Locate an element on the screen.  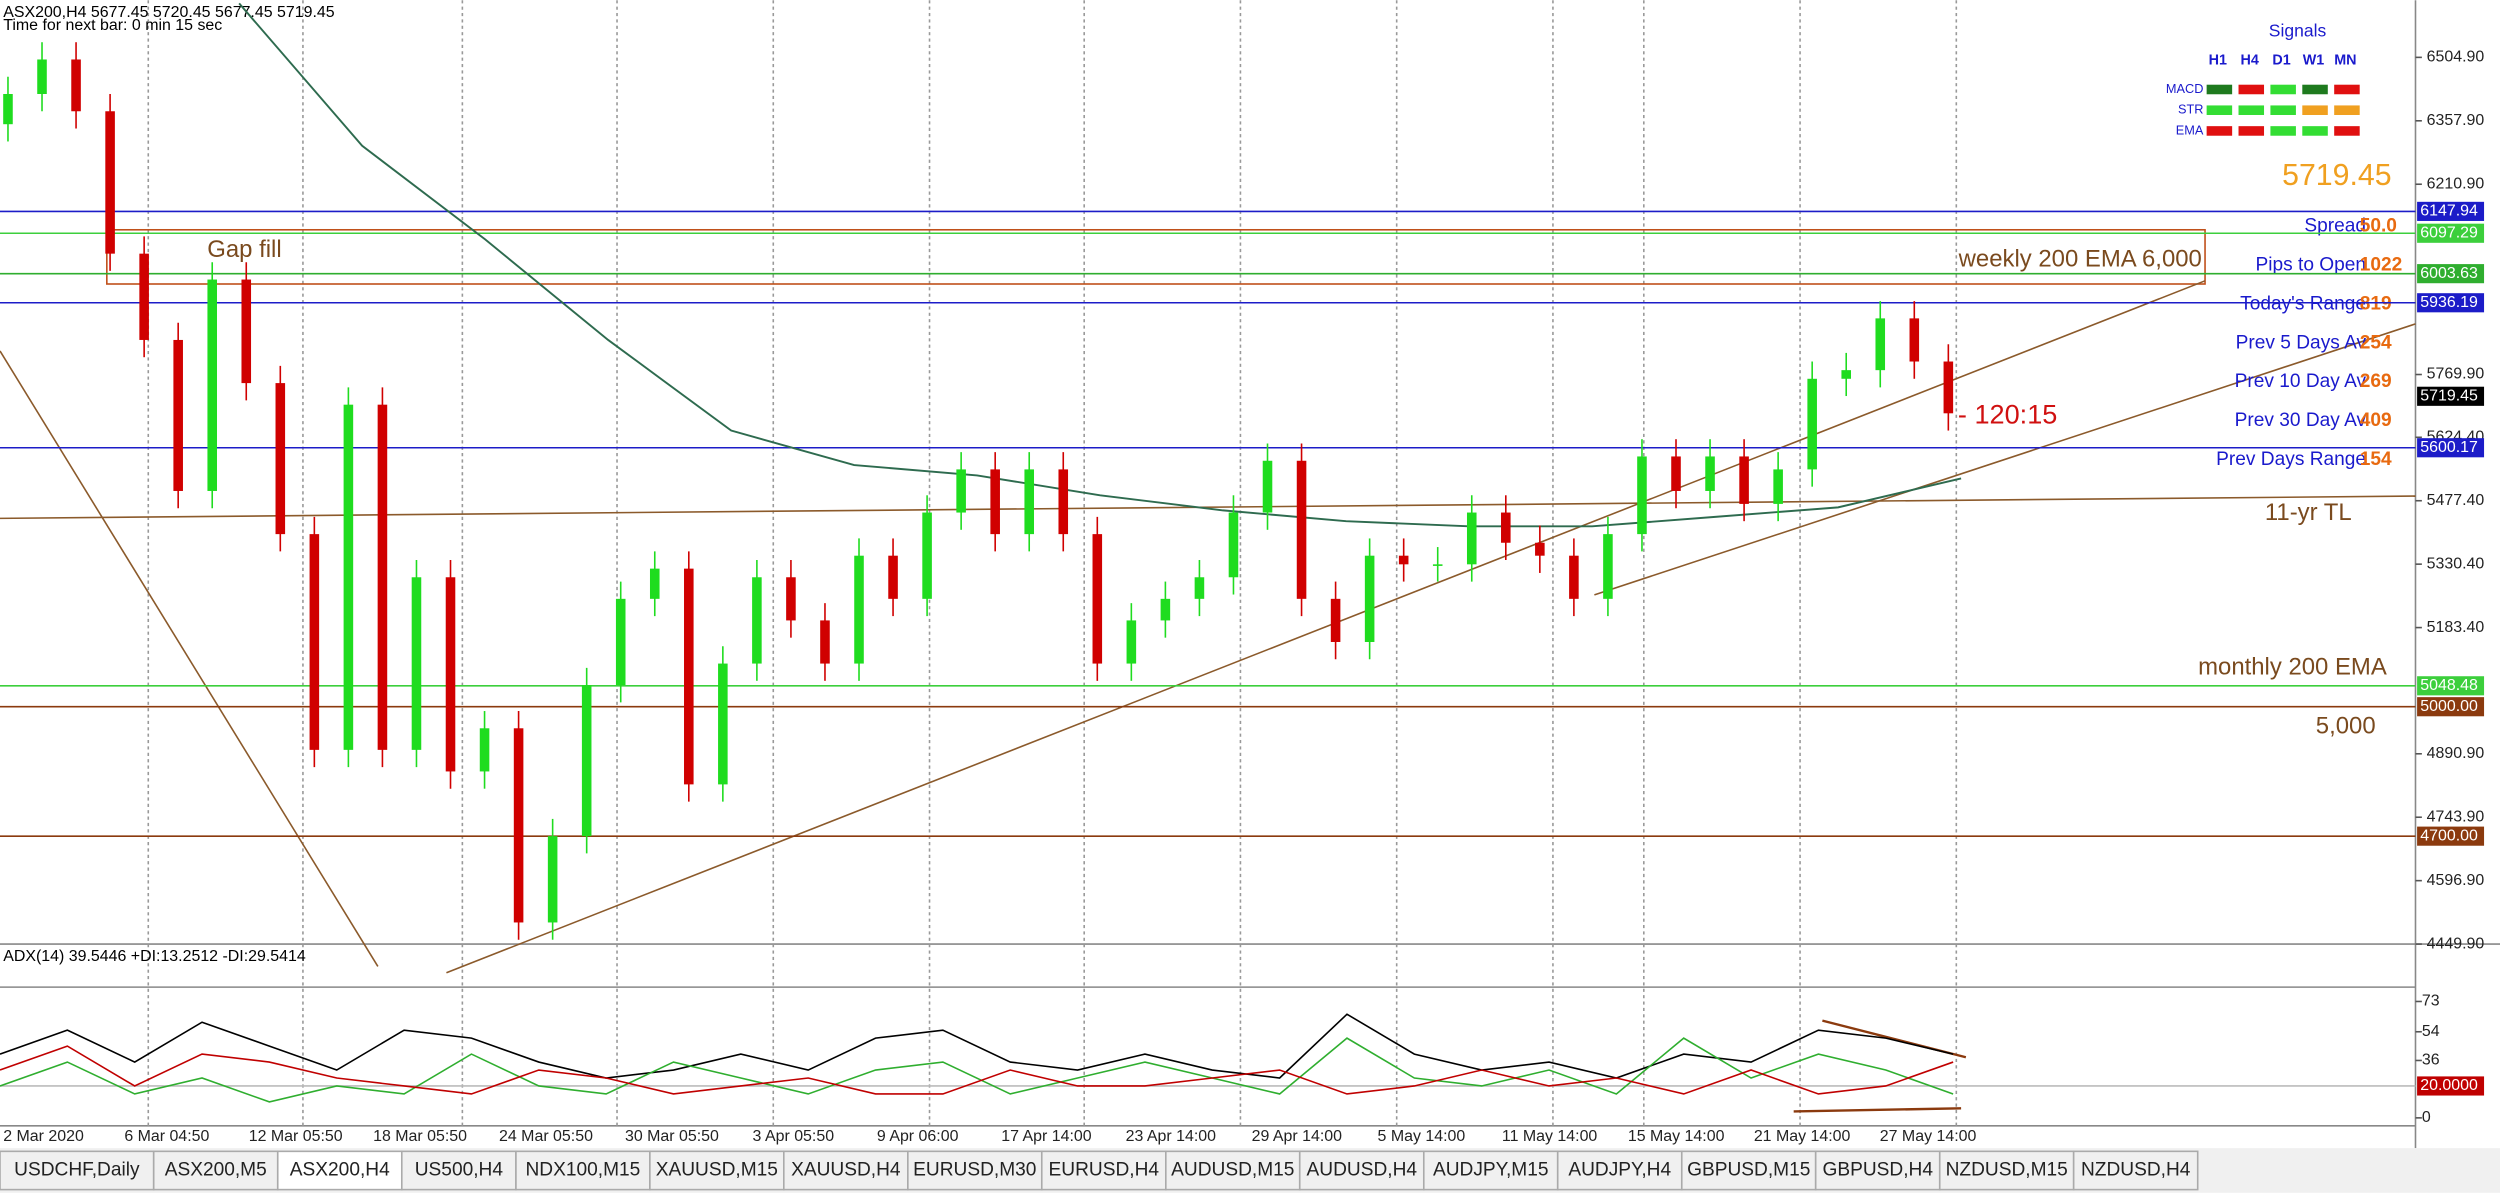
level-label: 6097.29 is located at coordinates (2449, 232).